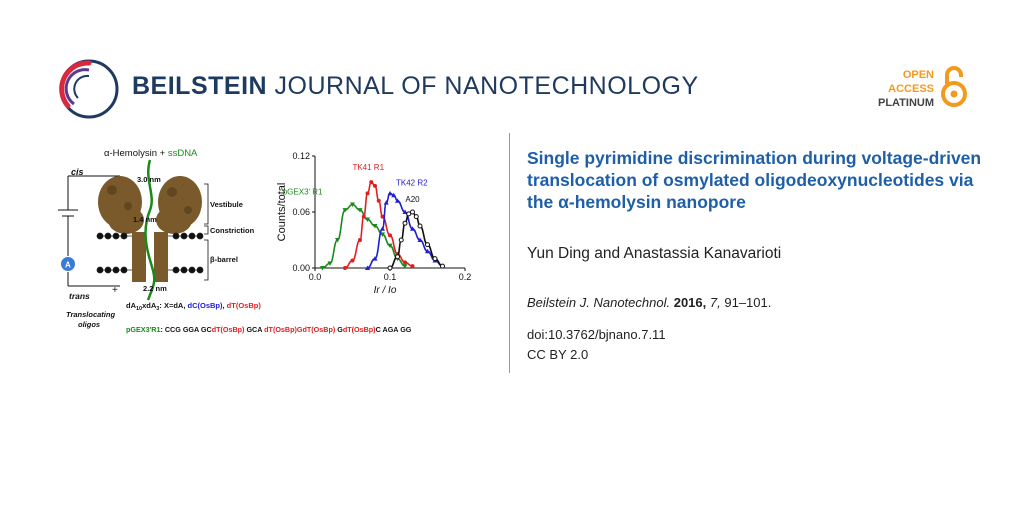 The image size is (1024, 512). Describe the element at coordinates (301, 268) in the screenshot. I see `y-tick-label: 0.00` at that location.